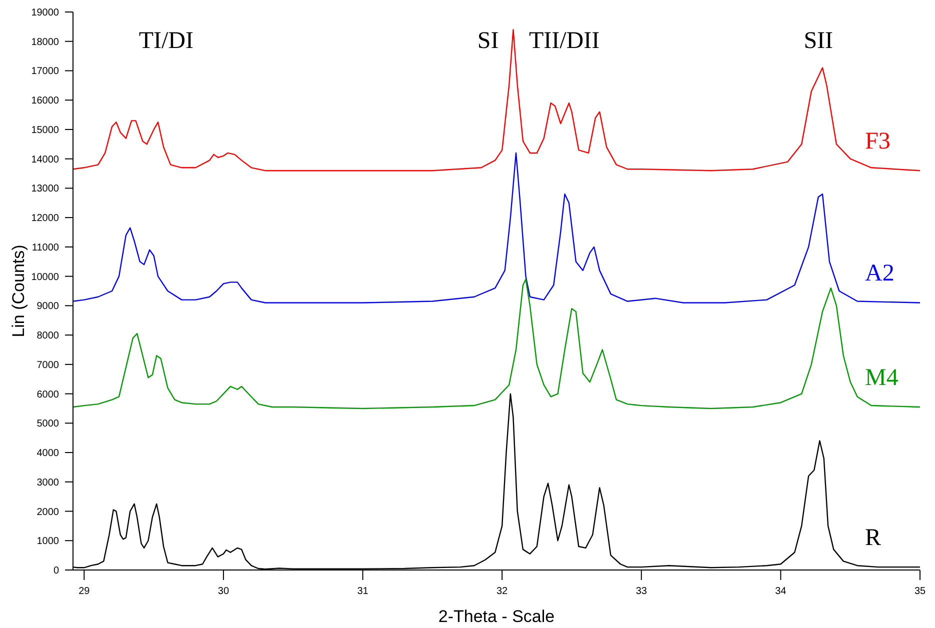 This screenshot has width=935, height=628. Describe the element at coordinates (488, 41) in the screenshot. I see `annotation: SI` at that location.